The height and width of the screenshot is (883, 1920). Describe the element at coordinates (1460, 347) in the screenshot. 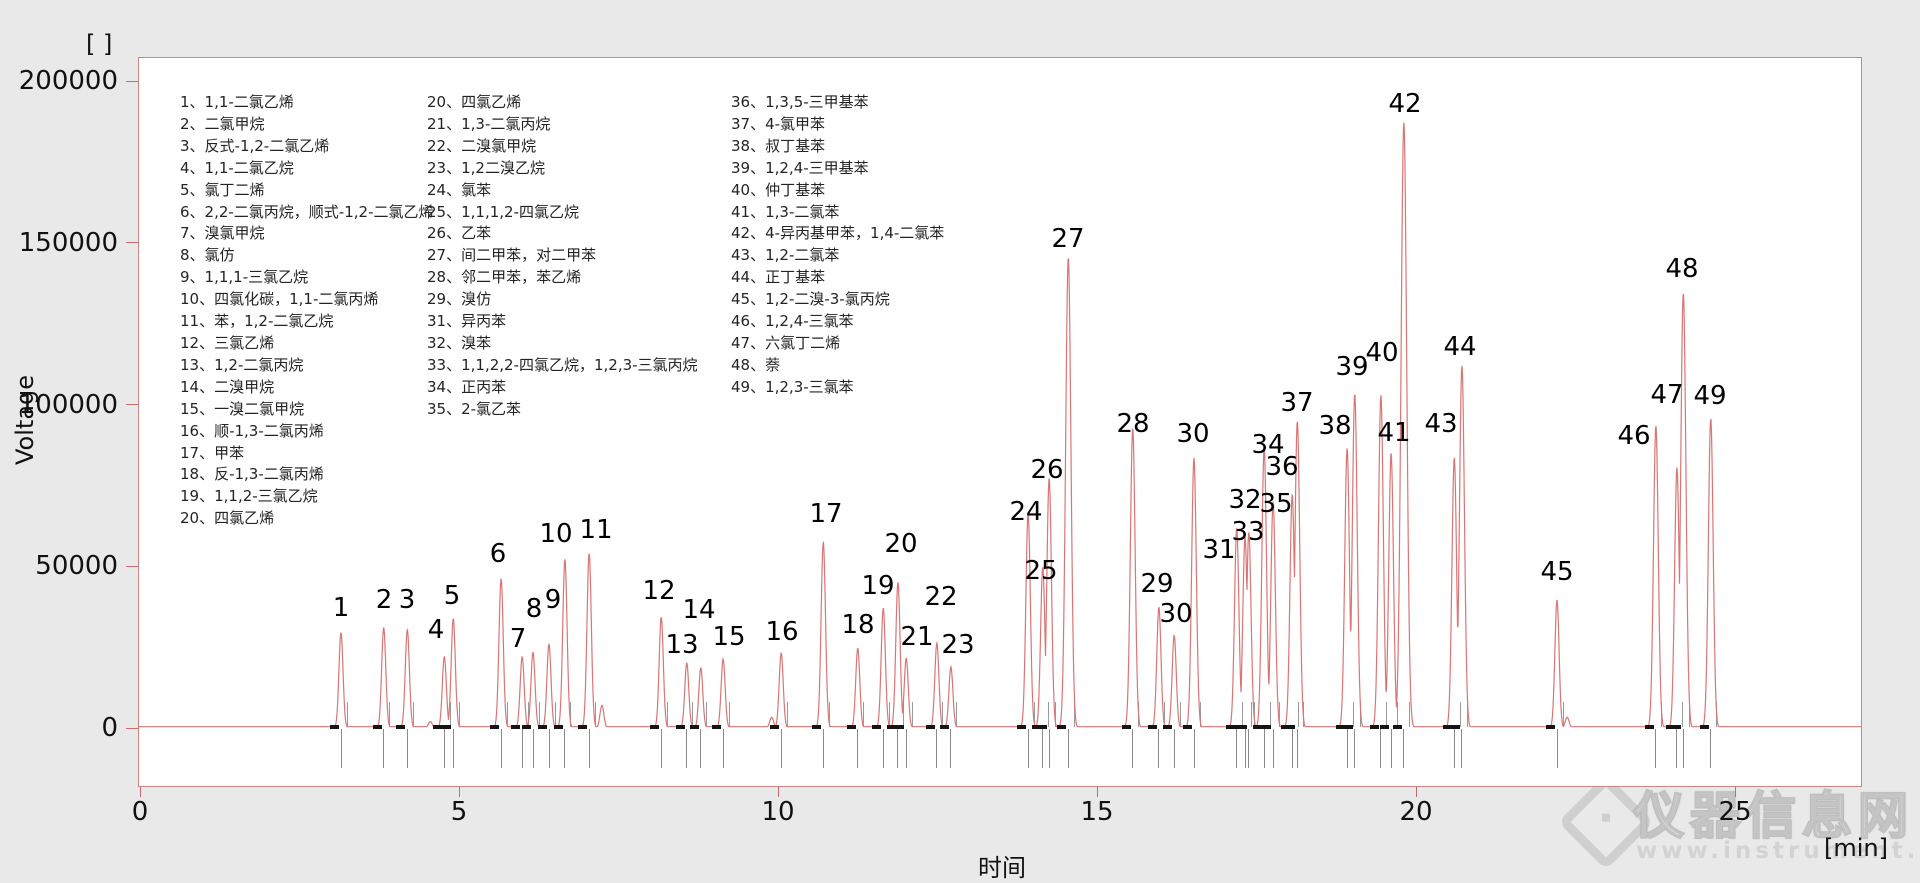

I see `peak-number-label: 44` at that location.